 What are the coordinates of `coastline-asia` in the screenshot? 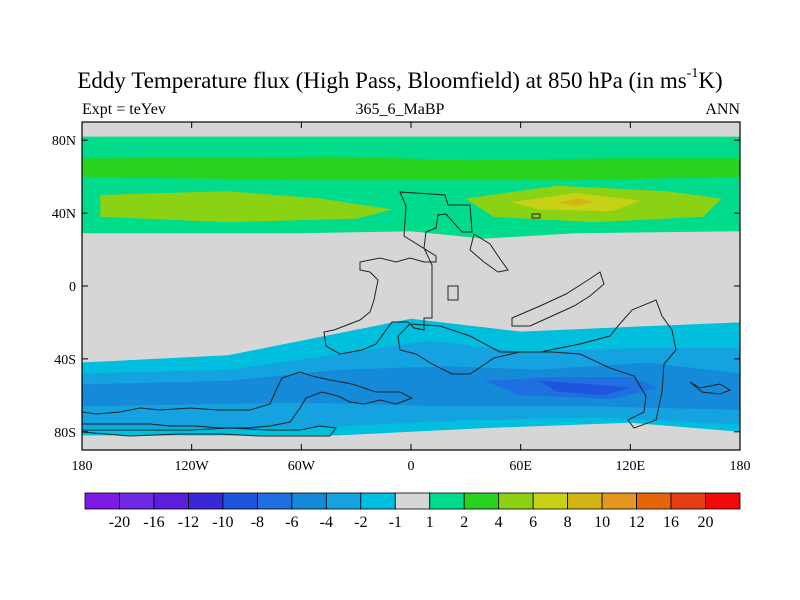 It's located at (489, 253).